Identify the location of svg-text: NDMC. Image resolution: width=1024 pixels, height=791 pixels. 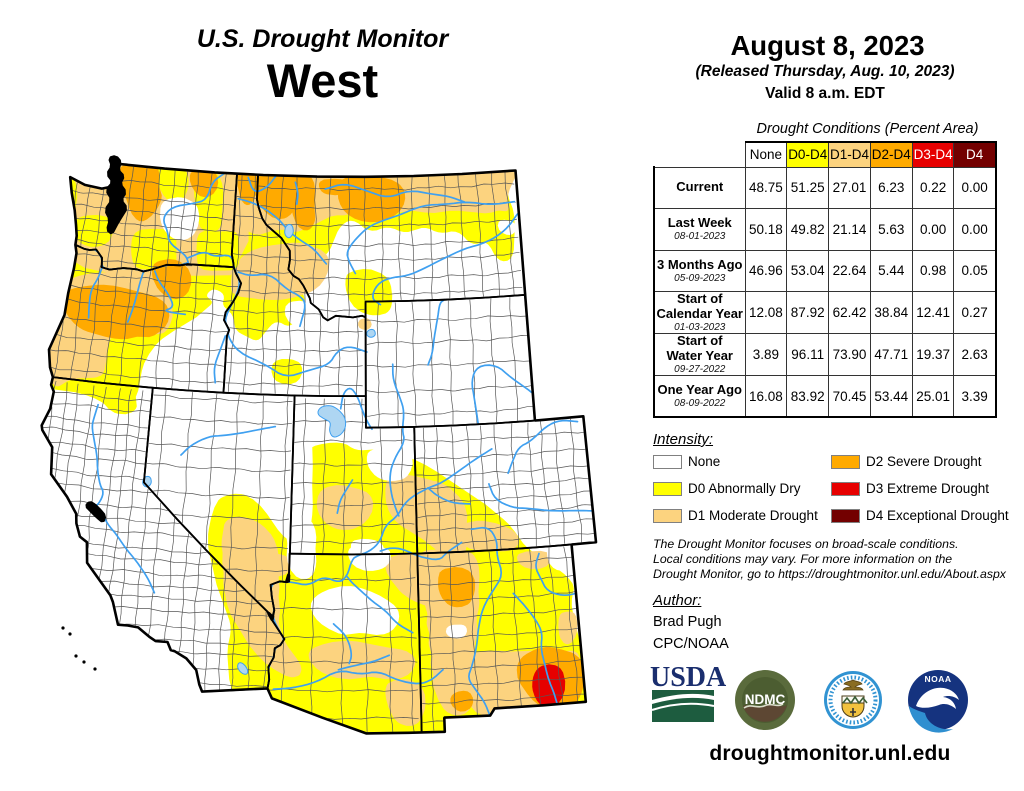
(765, 699).